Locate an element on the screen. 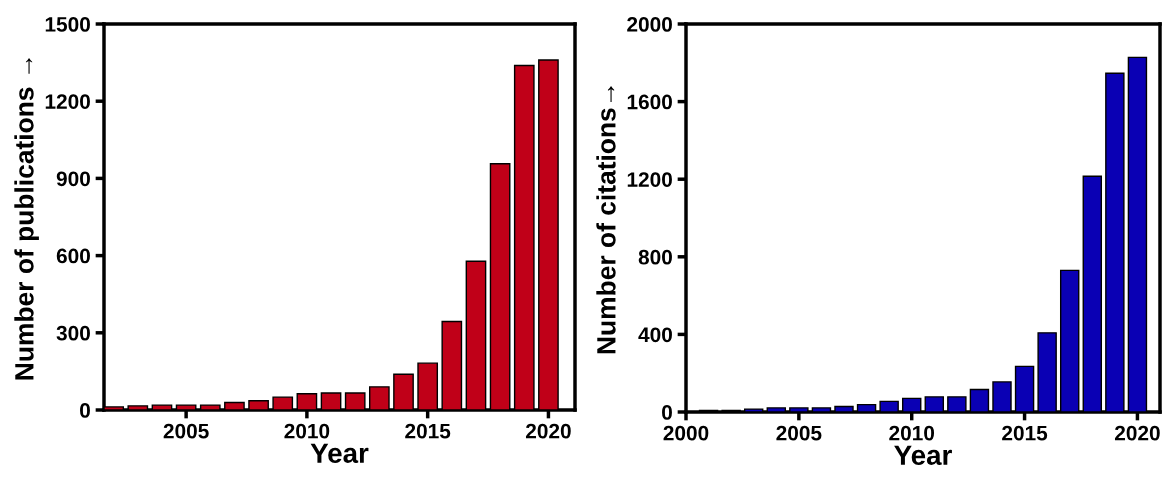 Image resolution: width=1166 pixels, height=477 pixels. y-tick-label: 1600 is located at coordinates (649, 102).